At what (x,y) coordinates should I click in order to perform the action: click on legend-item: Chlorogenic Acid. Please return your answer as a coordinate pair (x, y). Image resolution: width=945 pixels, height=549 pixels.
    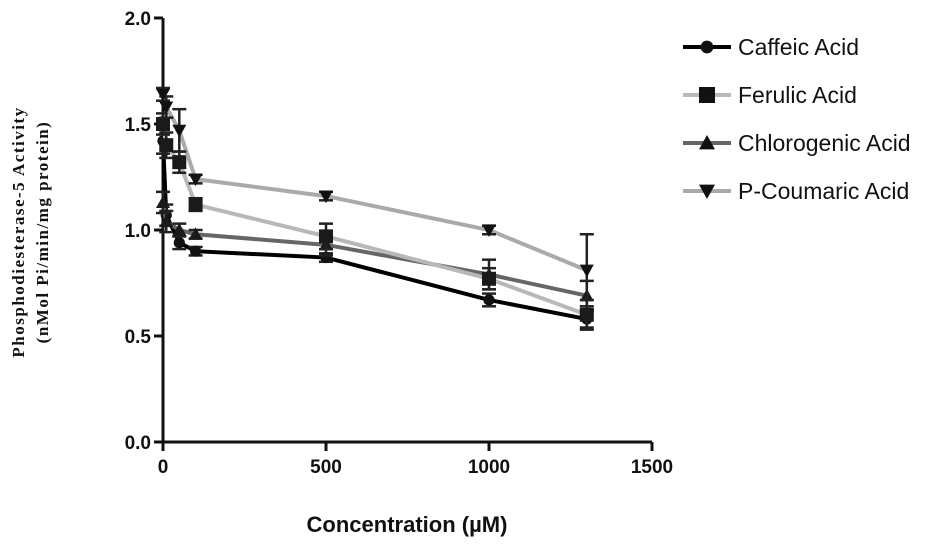
    Looking at the image, I should click on (797, 143).